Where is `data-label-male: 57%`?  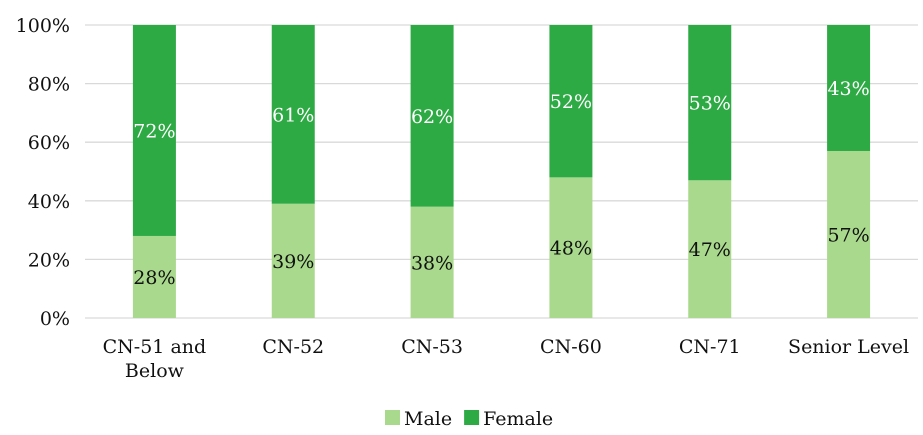
data-label-male: 57% is located at coordinates (848, 235).